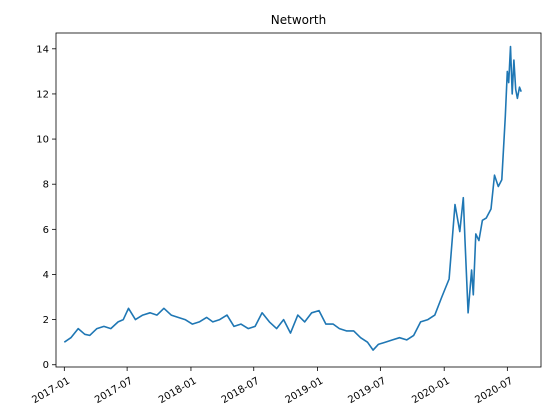 Image resolution: width=551 pixels, height=419 pixels. What do you see at coordinates (42, 94) in the screenshot?
I see `y-tick-label: 12` at bounding box center [42, 94].